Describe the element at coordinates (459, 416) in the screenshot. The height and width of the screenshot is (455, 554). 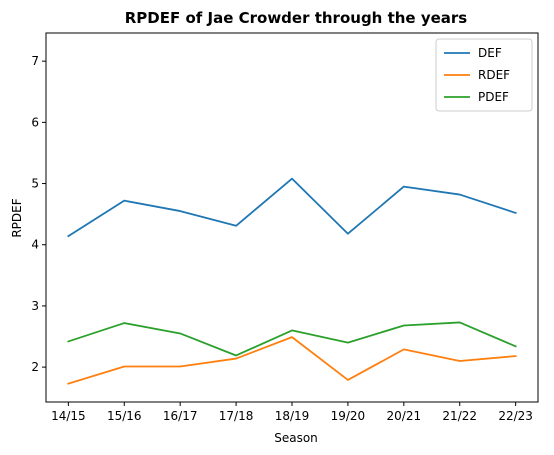
I see `x-tick-label: 21/22` at that location.